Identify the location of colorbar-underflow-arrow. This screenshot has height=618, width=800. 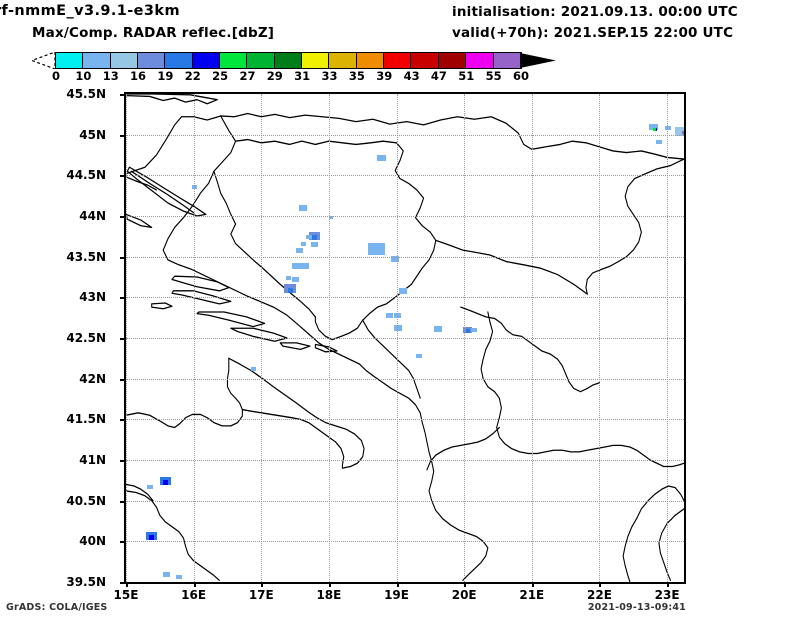
(44, 60).